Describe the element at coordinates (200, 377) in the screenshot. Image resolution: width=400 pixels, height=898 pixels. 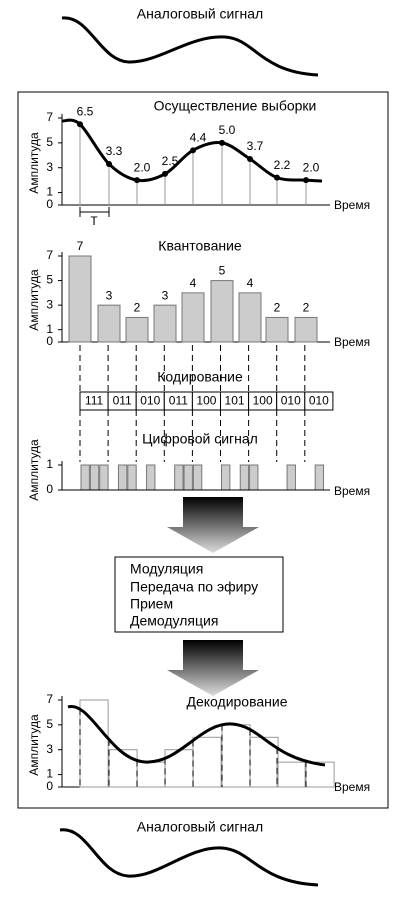
I see `coding-title: Кодирование` at that location.